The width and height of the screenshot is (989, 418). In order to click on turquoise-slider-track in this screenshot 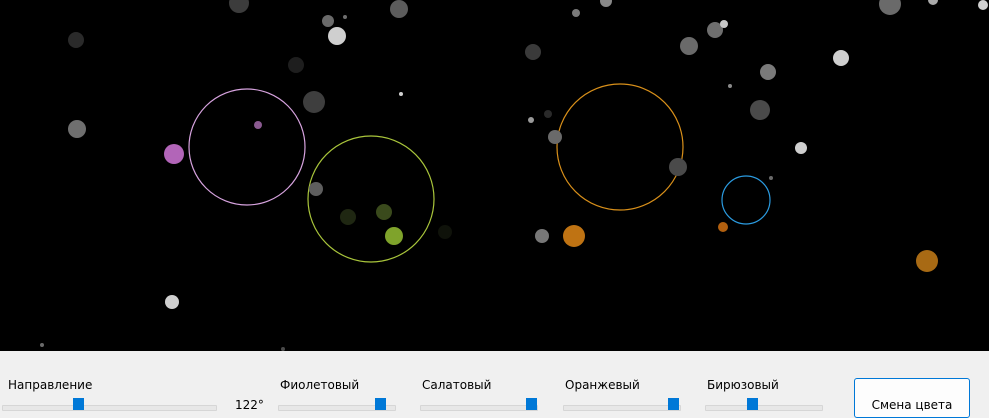, I will do `click(764, 408)`.